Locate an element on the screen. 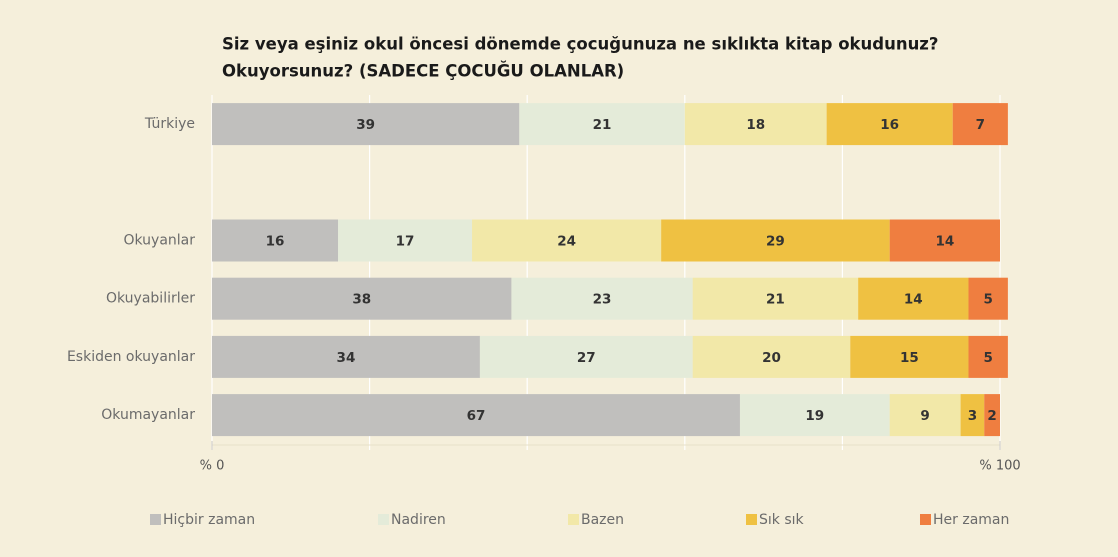  data-label: 39 is located at coordinates (365, 125).